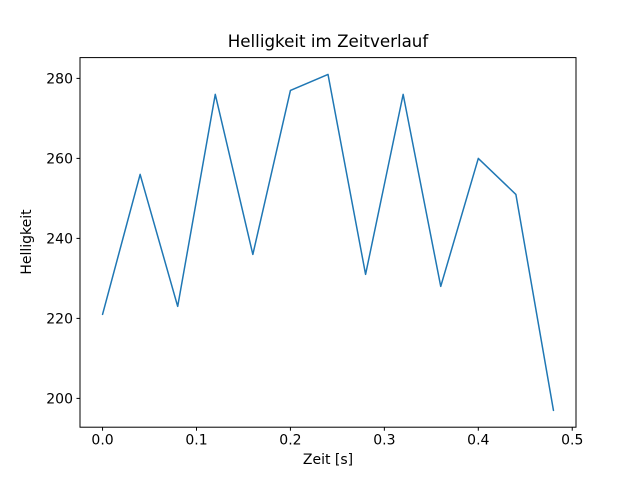 This screenshot has width=640, height=480. Describe the element at coordinates (572, 441) in the screenshot. I see `x-tick-label: 0.5` at that location.